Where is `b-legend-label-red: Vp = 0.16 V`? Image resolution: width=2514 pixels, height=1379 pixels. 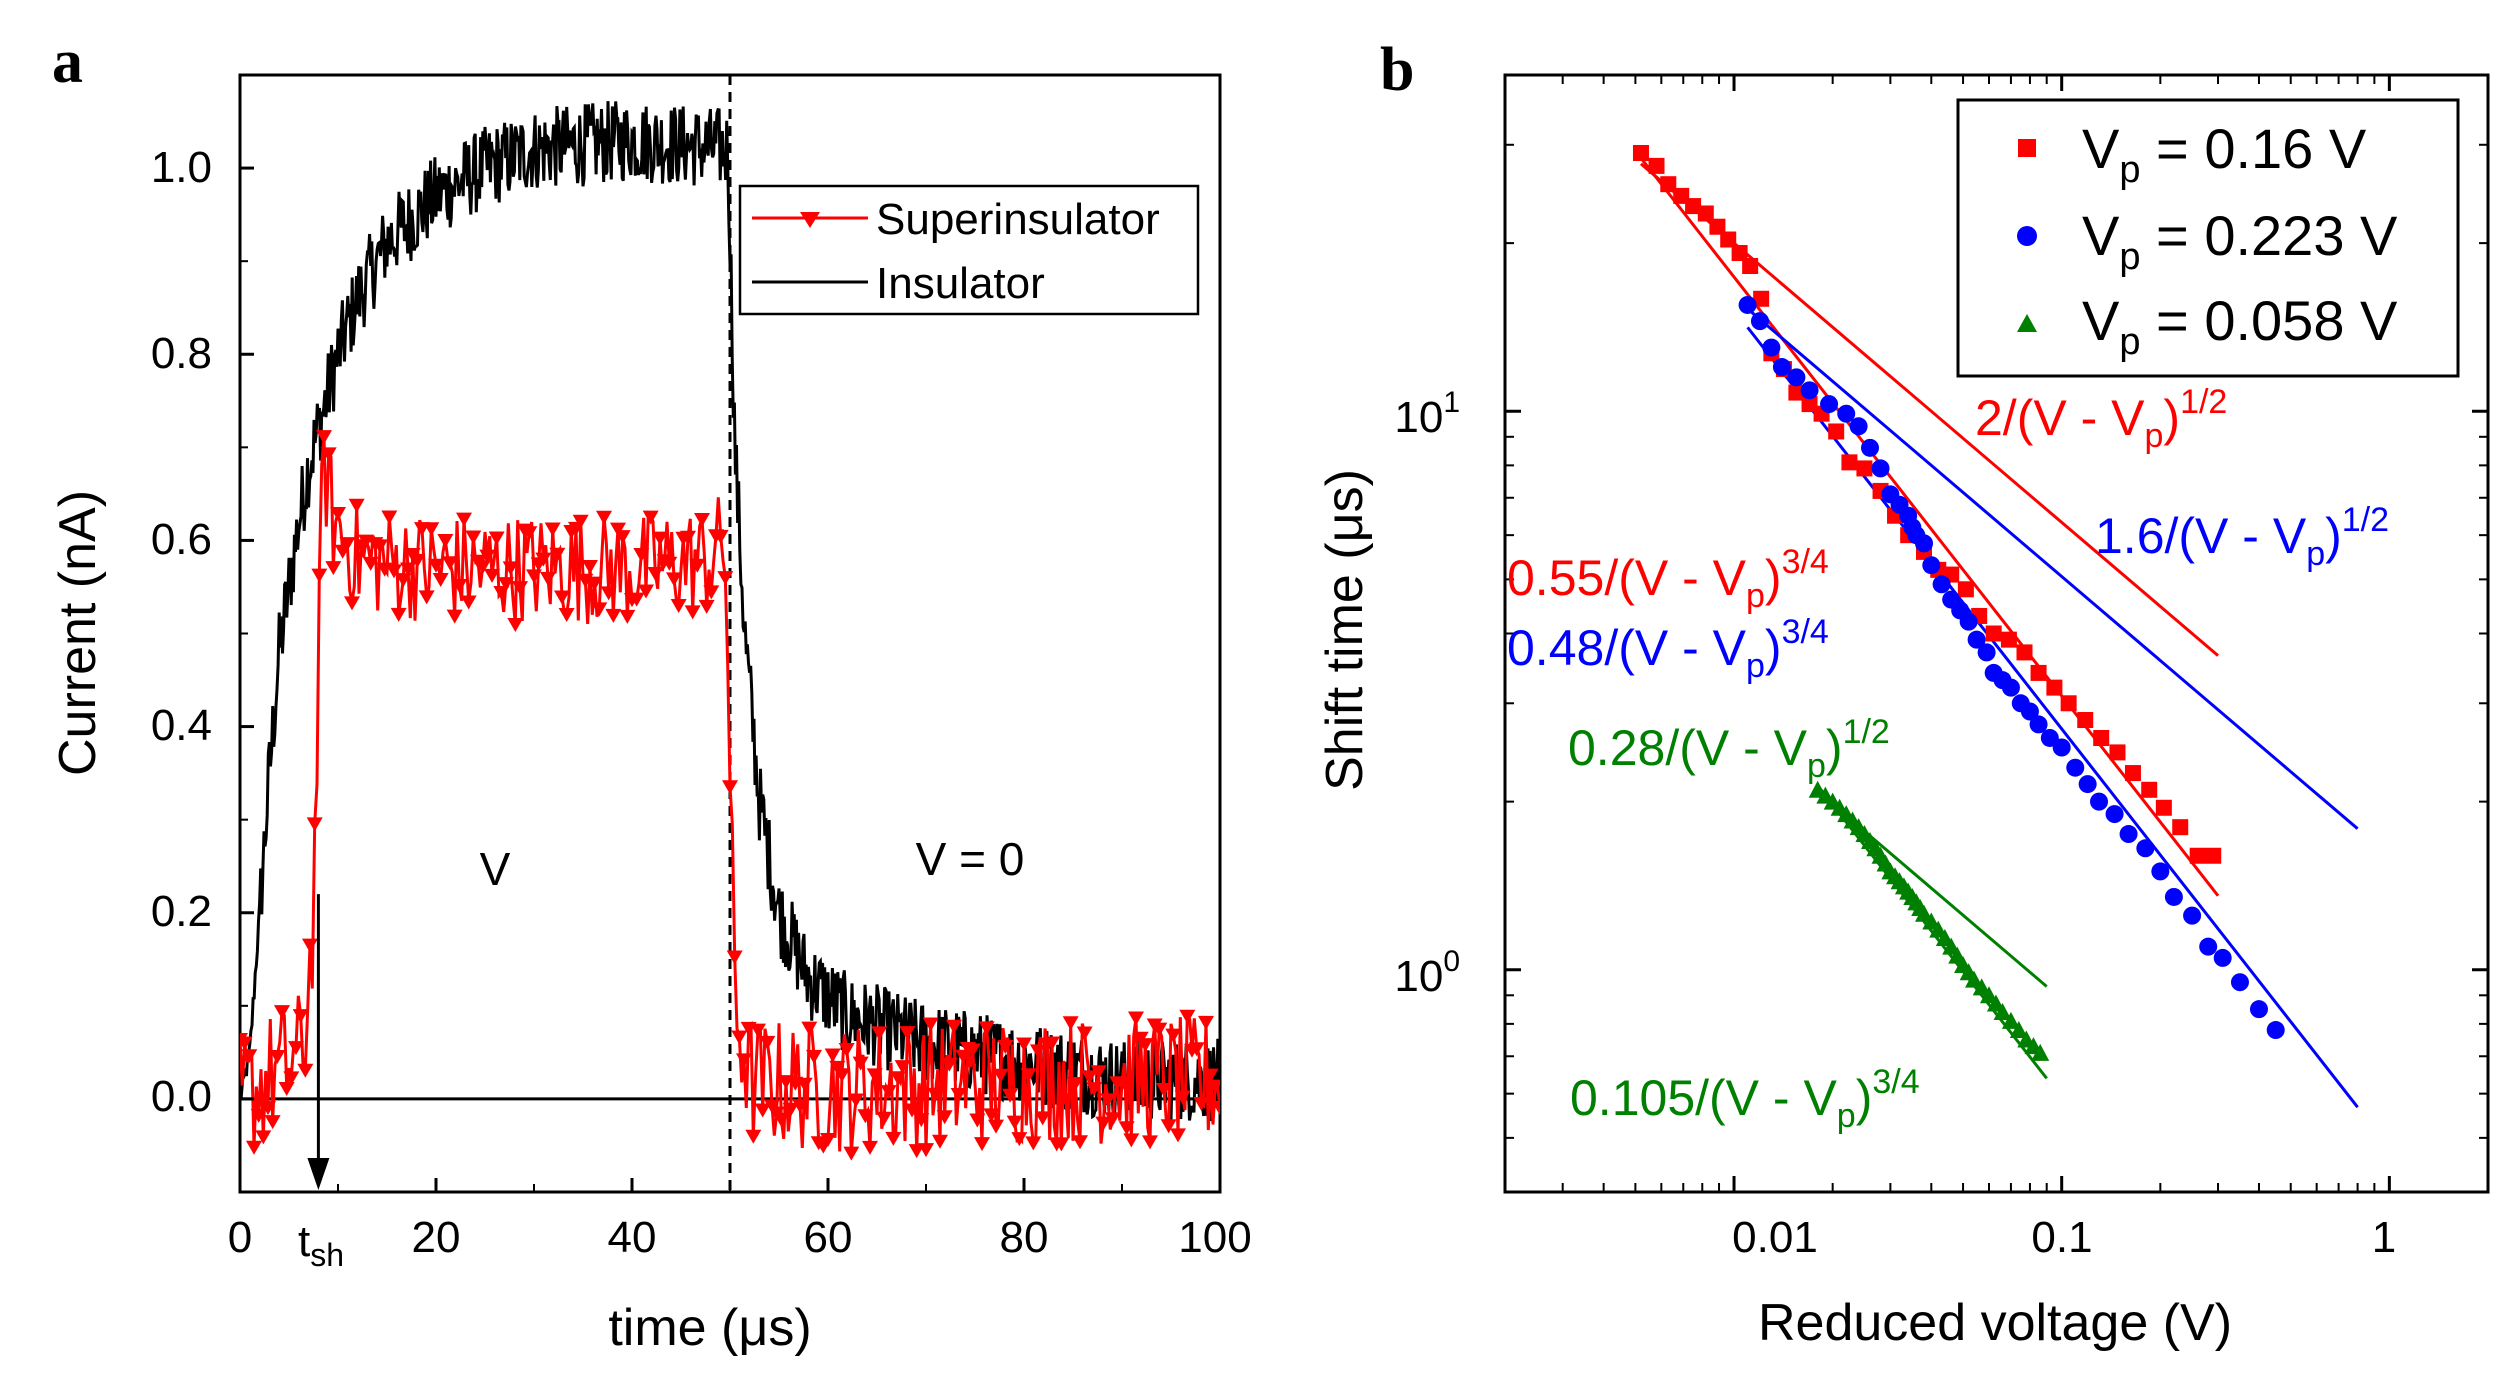
b-legend-label-red: Vp = 0.16 V is located at coordinates (2224, 154).